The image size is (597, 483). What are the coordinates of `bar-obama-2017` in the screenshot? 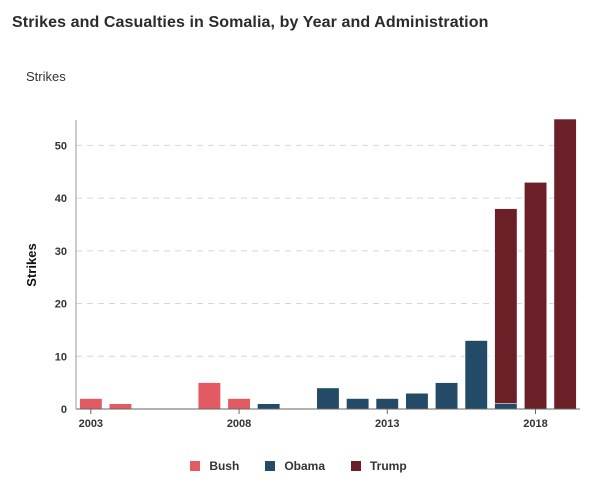 It's located at (506, 406).